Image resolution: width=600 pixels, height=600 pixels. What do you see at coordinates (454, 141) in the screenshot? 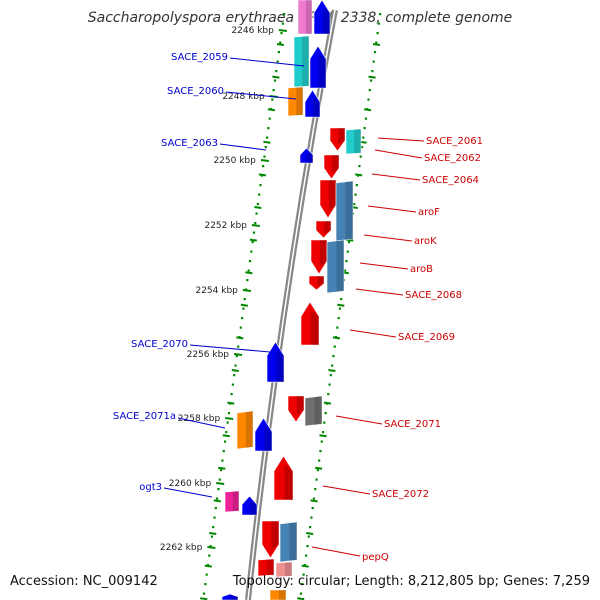
I see `gene-label: SACE_2061` at bounding box center [454, 141].